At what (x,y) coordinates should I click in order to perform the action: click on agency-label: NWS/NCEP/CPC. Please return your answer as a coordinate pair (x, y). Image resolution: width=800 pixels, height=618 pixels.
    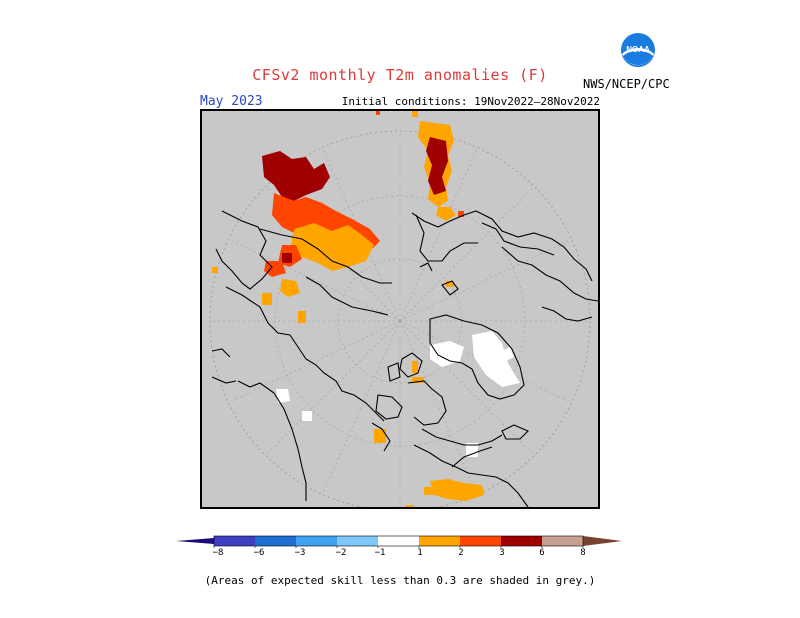
    Looking at the image, I should click on (626, 84).